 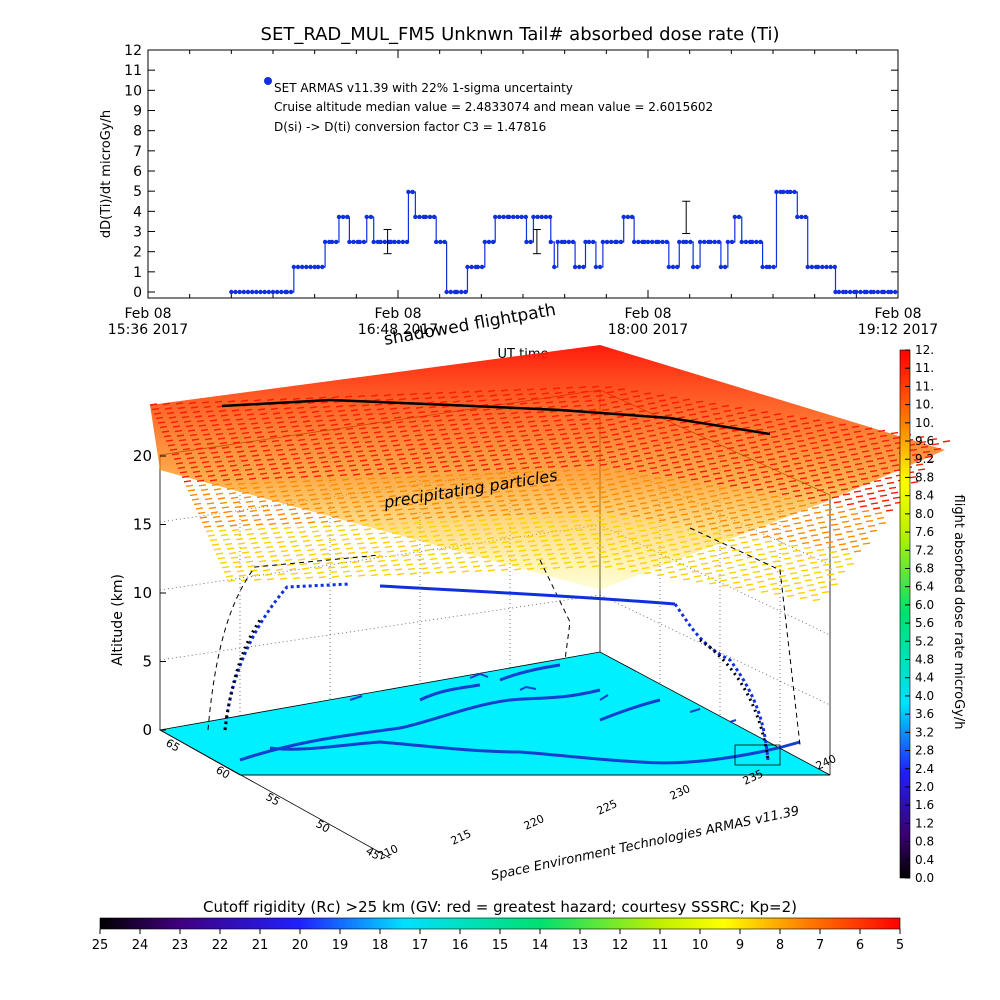 What do you see at coordinates (905, 614) in the screenshot?
I see `dose-colorbar-strip` at bounding box center [905, 614].